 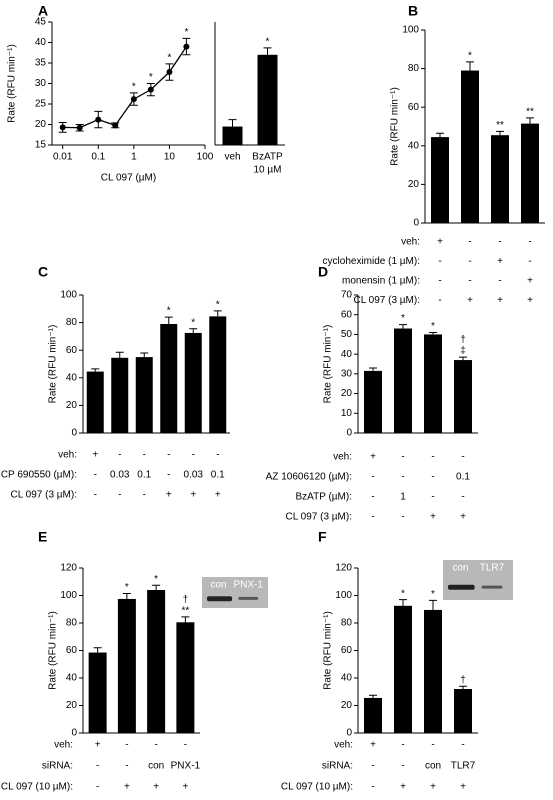 What do you see at coordinates (323, 497) in the screenshot?
I see `condition-label: BzATP (µM):` at bounding box center [323, 497].